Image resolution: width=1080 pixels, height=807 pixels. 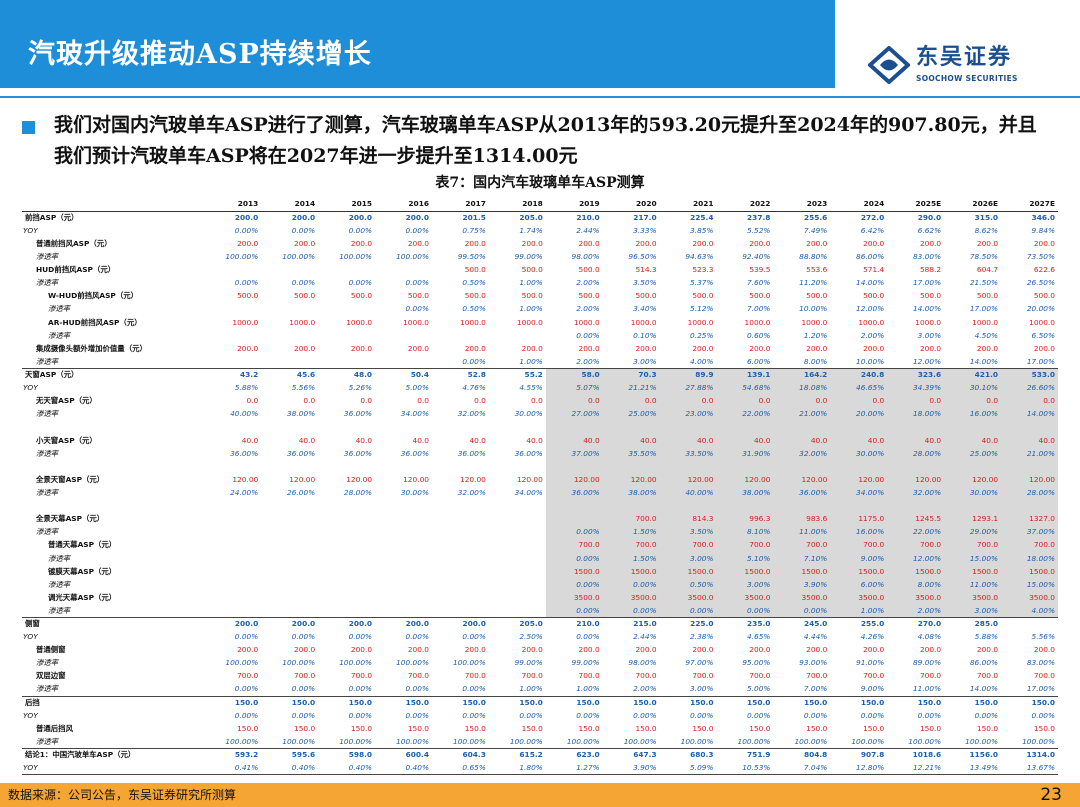 I want to click on cell-value: 37.00%, so click(x=1029, y=532).